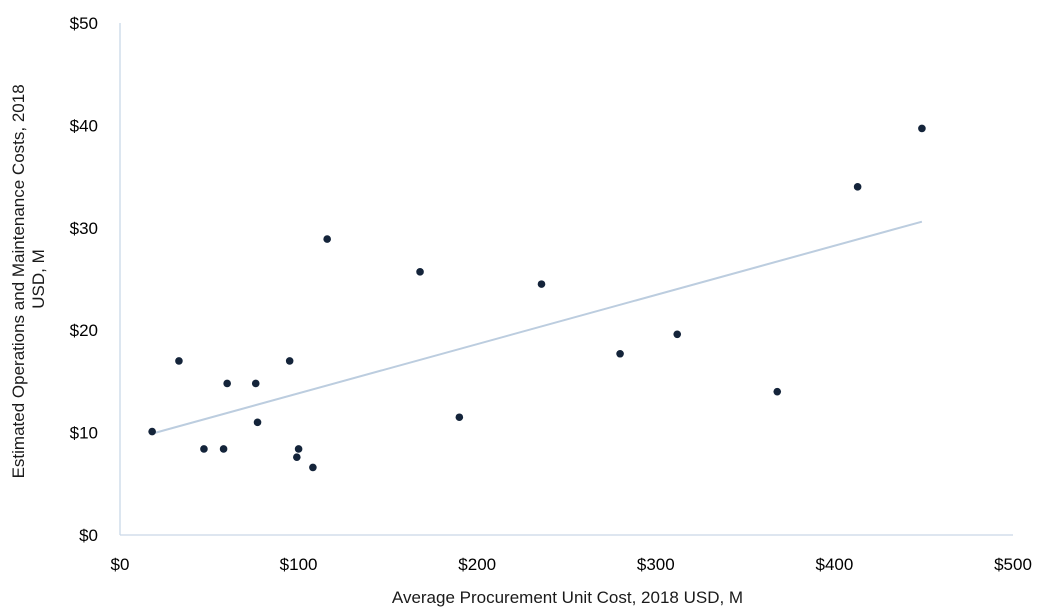 The height and width of the screenshot is (608, 1039). Describe the element at coordinates (88, 535) in the screenshot. I see `y-tick-label: $0` at that location.